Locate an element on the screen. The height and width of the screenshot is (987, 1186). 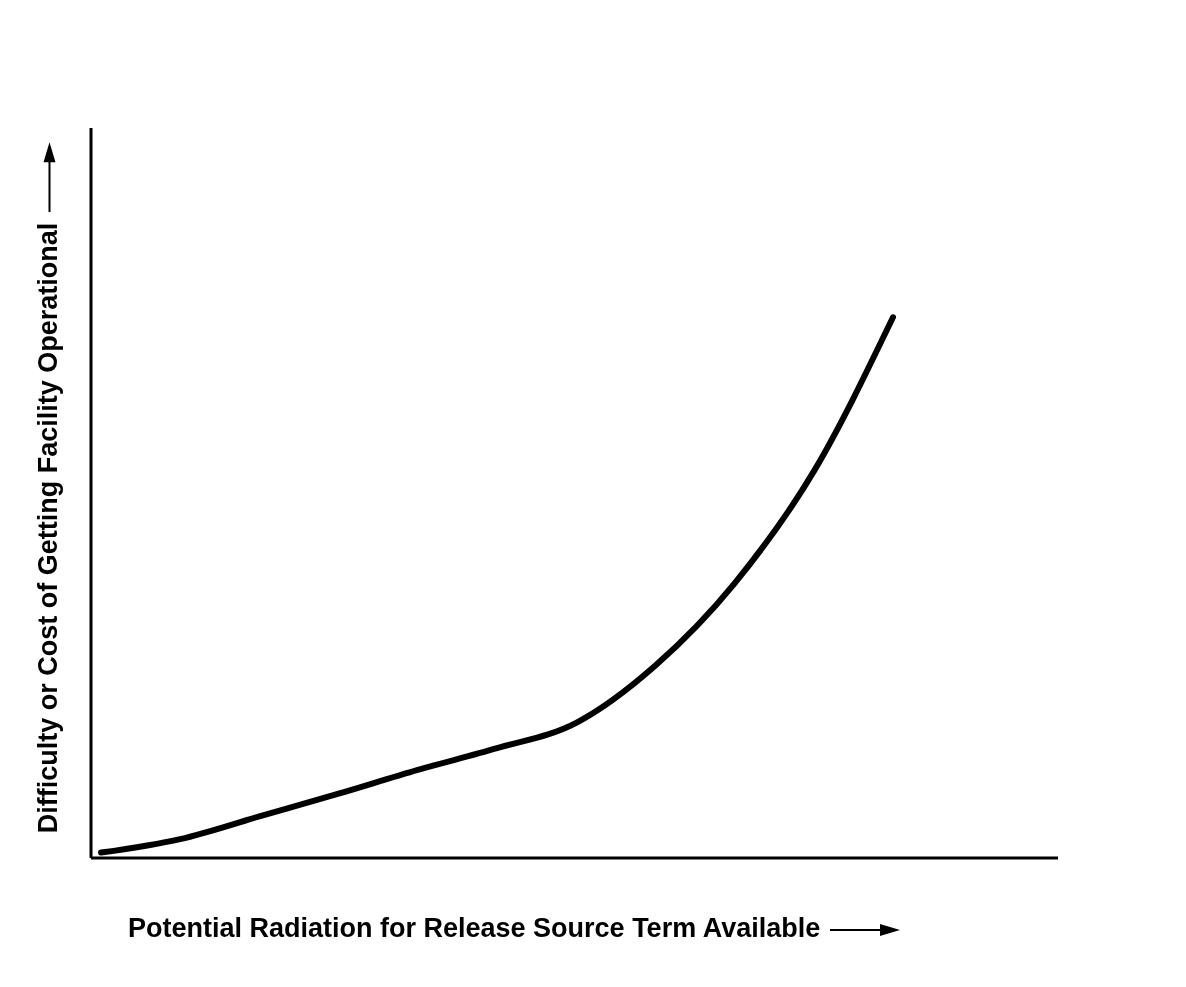
x-axis-title: Potential Radiation for Release Source Term Available is located at coordinates (474, 928).